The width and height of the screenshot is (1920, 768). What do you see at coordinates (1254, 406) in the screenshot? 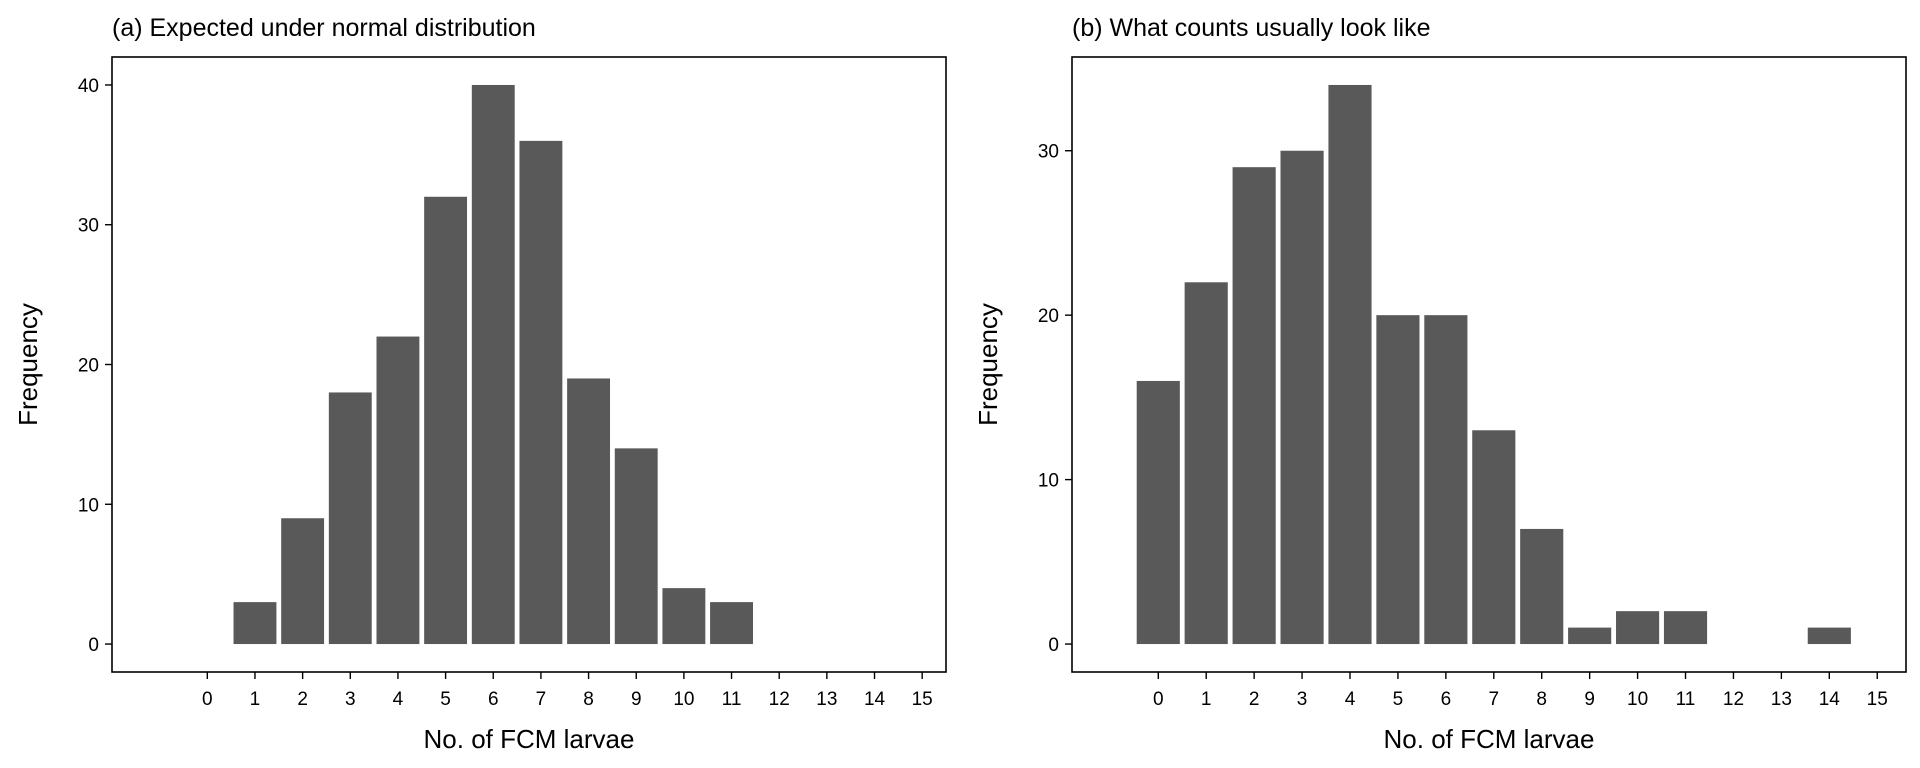
I see `panel-b-bar-x2` at bounding box center [1254, 406].